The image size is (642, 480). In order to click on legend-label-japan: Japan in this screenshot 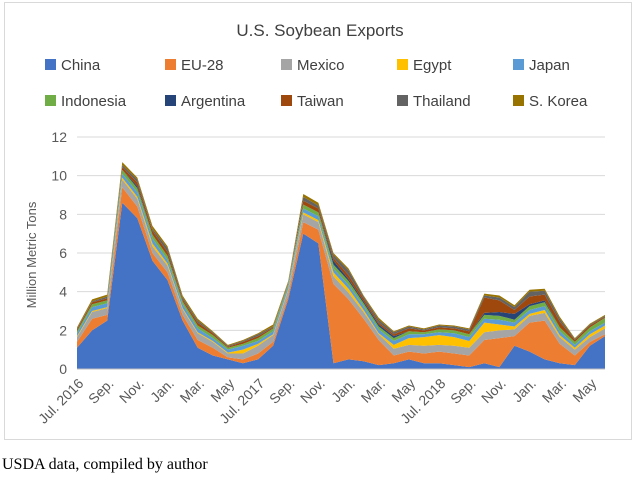, I will do `click(549, 65)`.